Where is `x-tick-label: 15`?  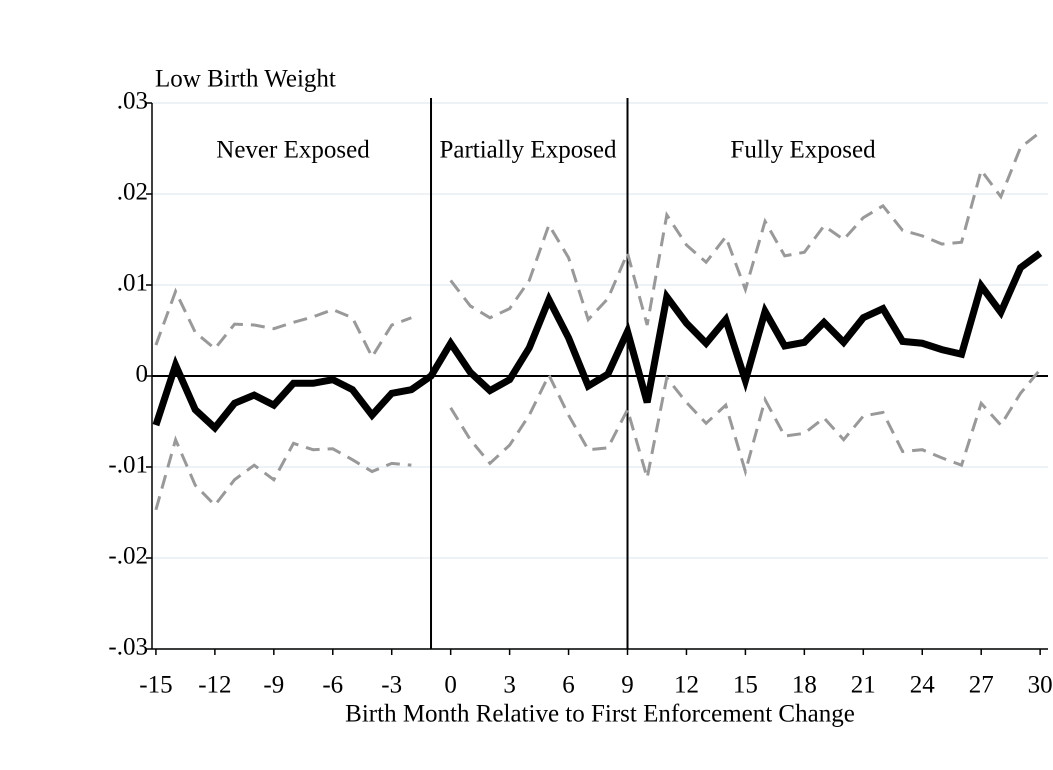 x-tick-label: 15 is located at coordinates (745, 685).